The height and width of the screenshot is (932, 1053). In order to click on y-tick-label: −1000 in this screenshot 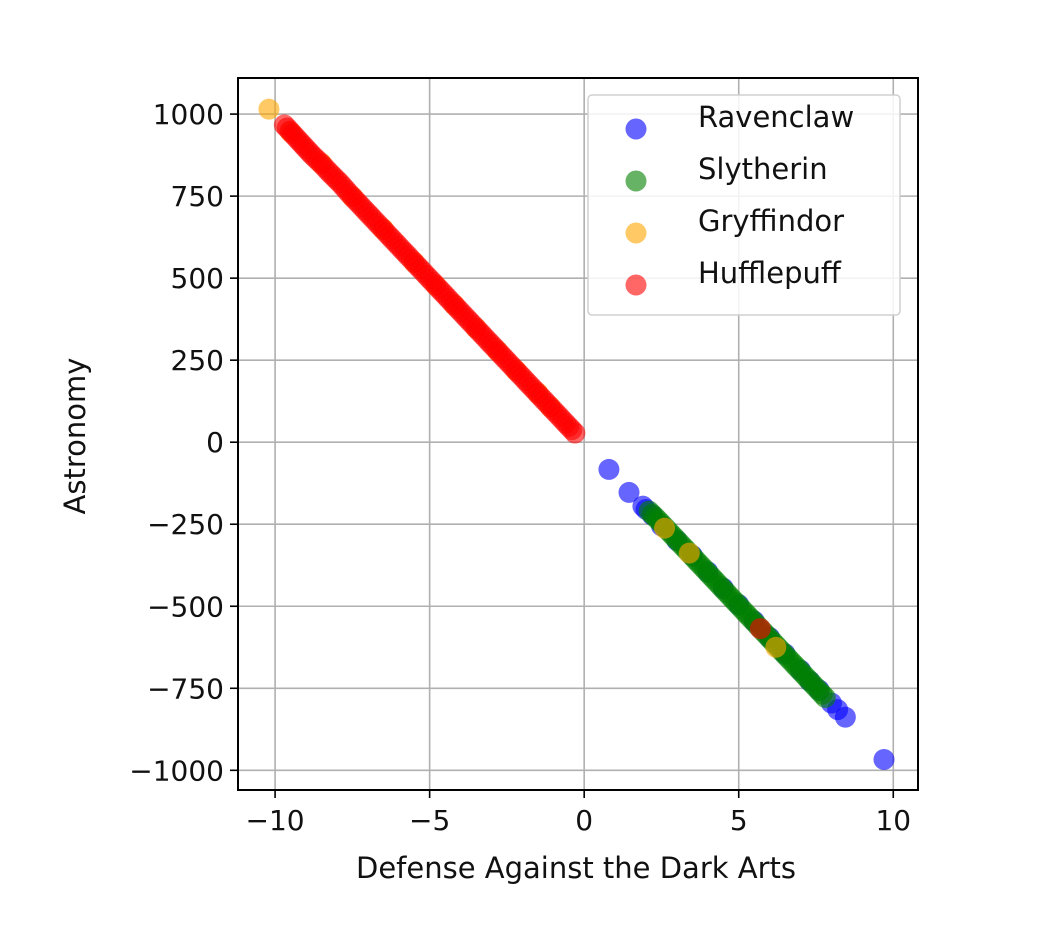, I will do `click(176, 770)`.